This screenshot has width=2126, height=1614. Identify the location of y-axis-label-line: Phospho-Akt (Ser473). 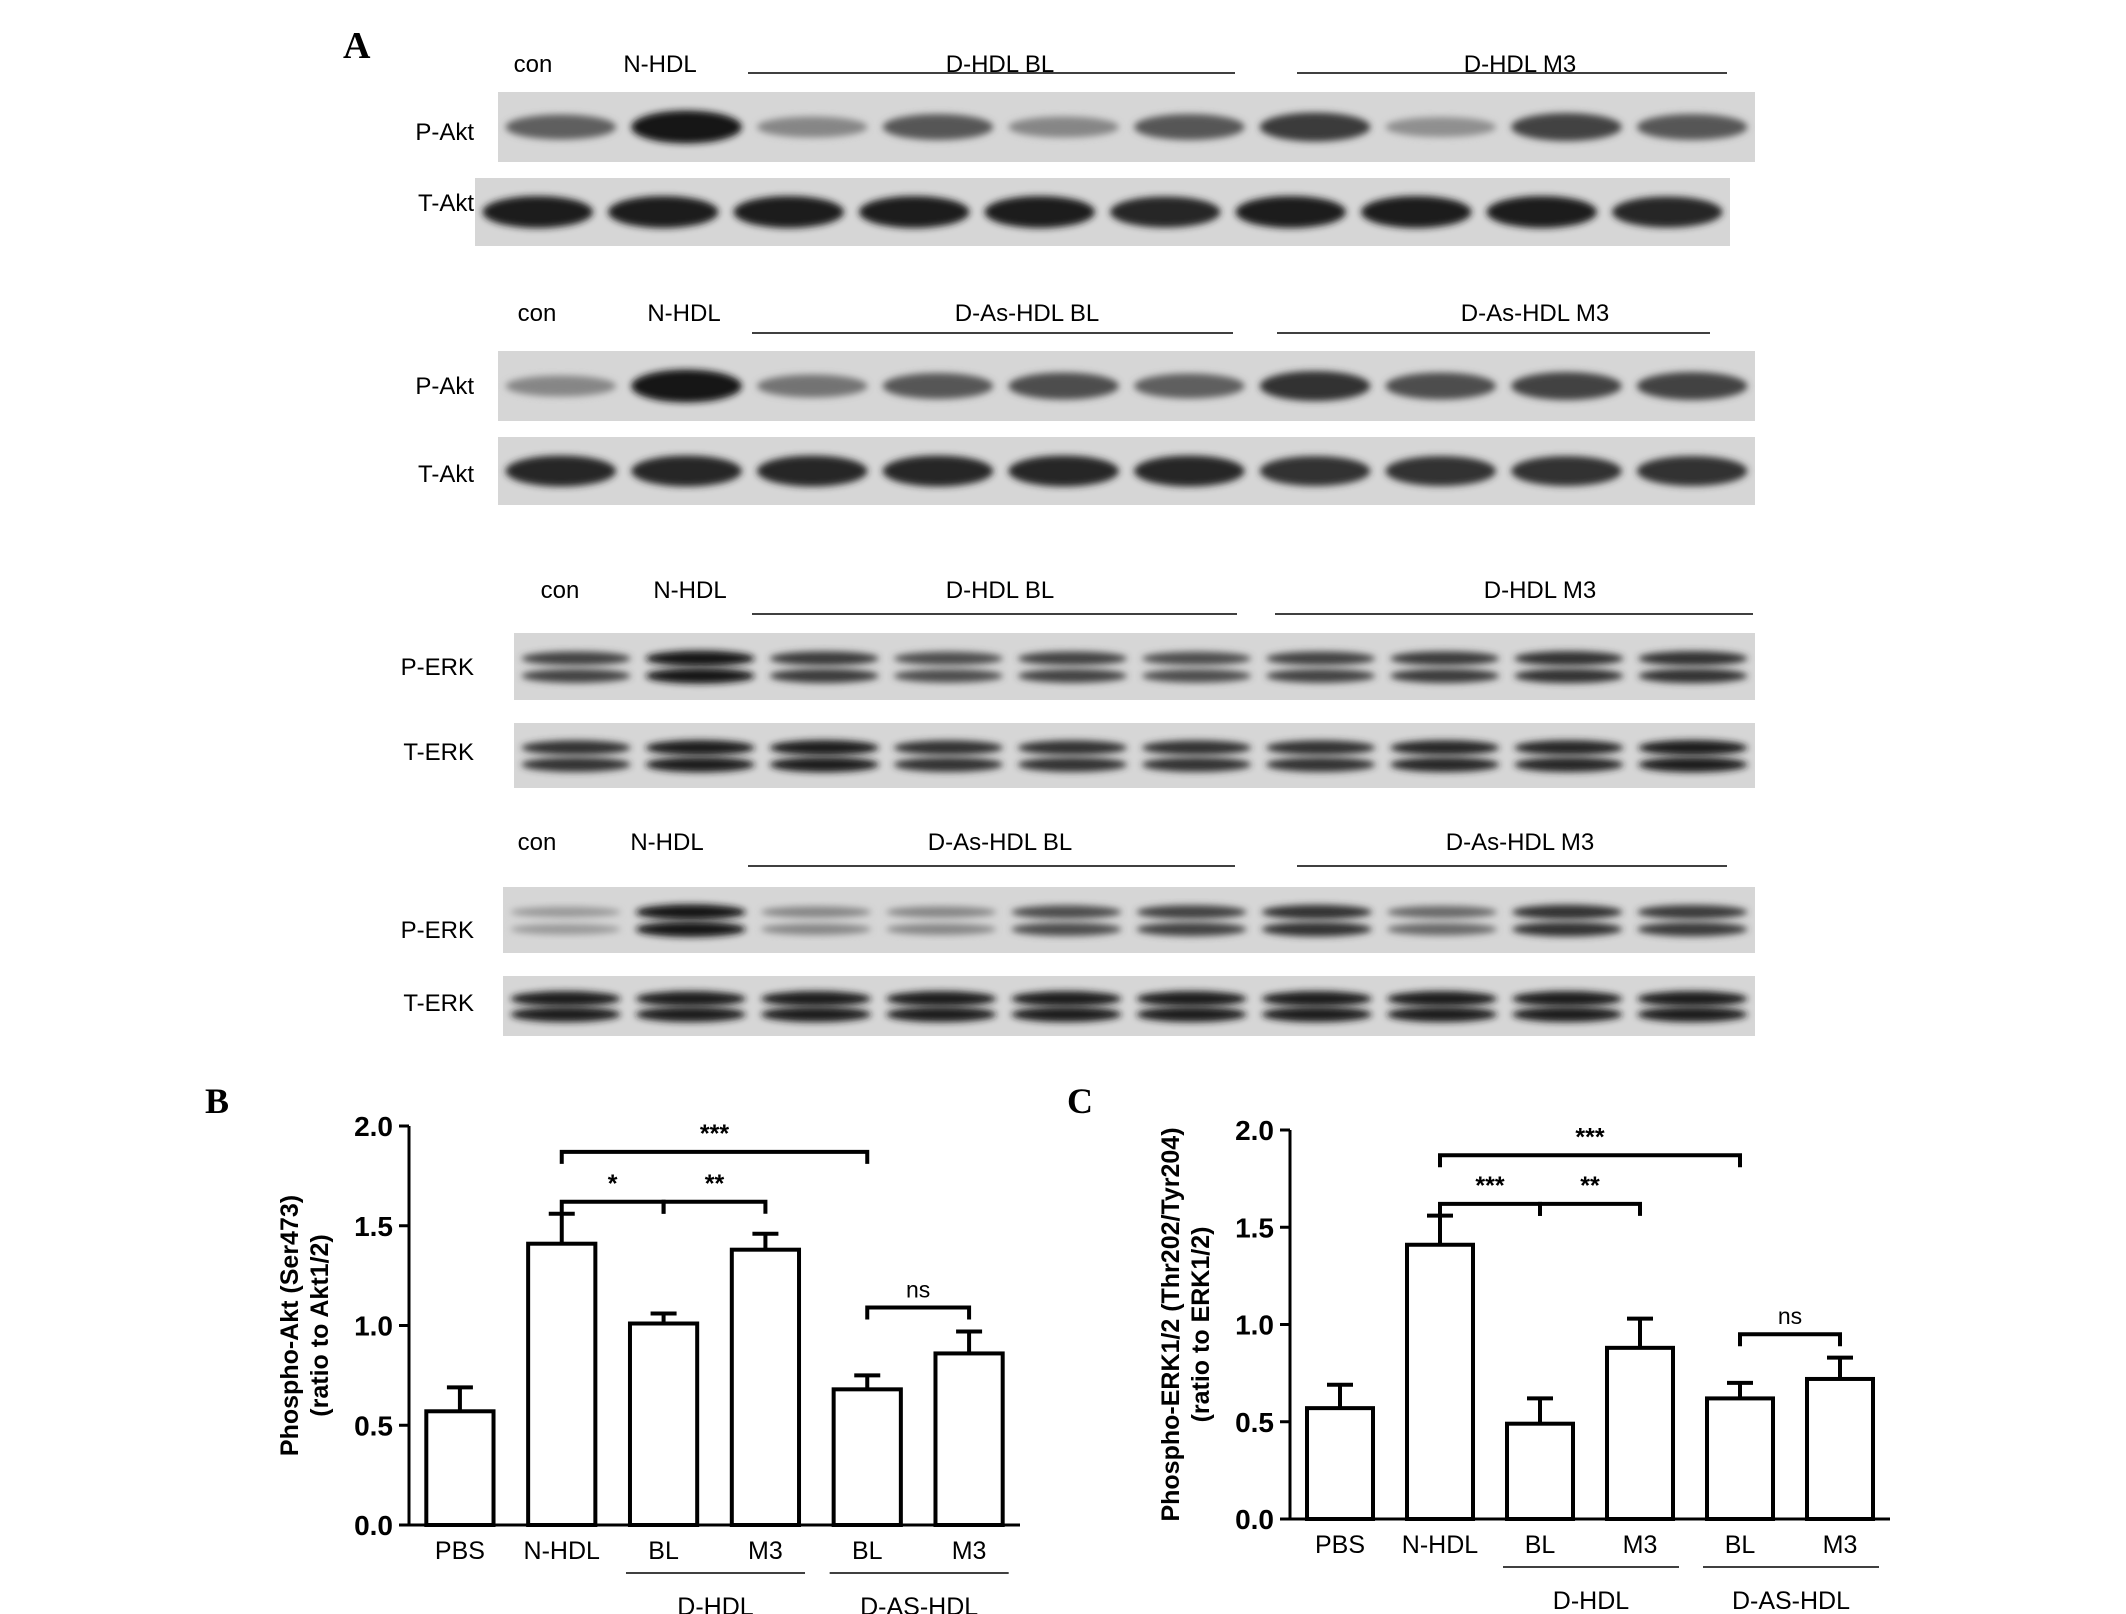
(290, 1325).